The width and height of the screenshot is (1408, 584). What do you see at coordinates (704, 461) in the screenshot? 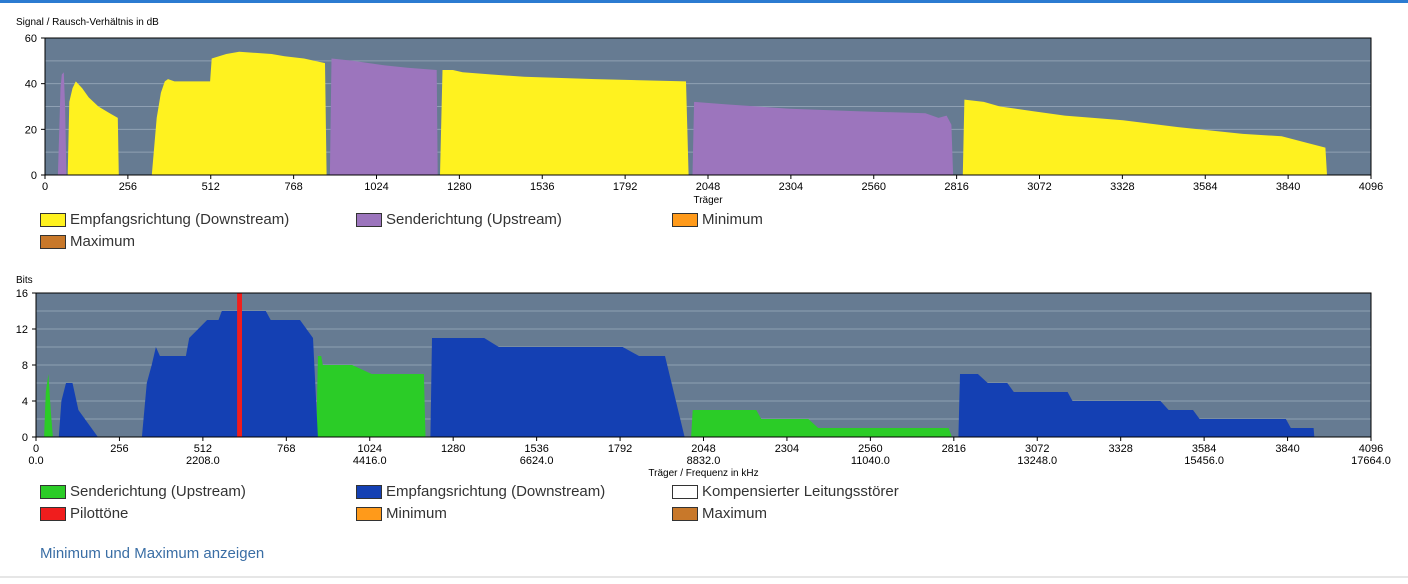
I see `x-freq-tick-label: 8832.0` at bounding box center [704, 461].